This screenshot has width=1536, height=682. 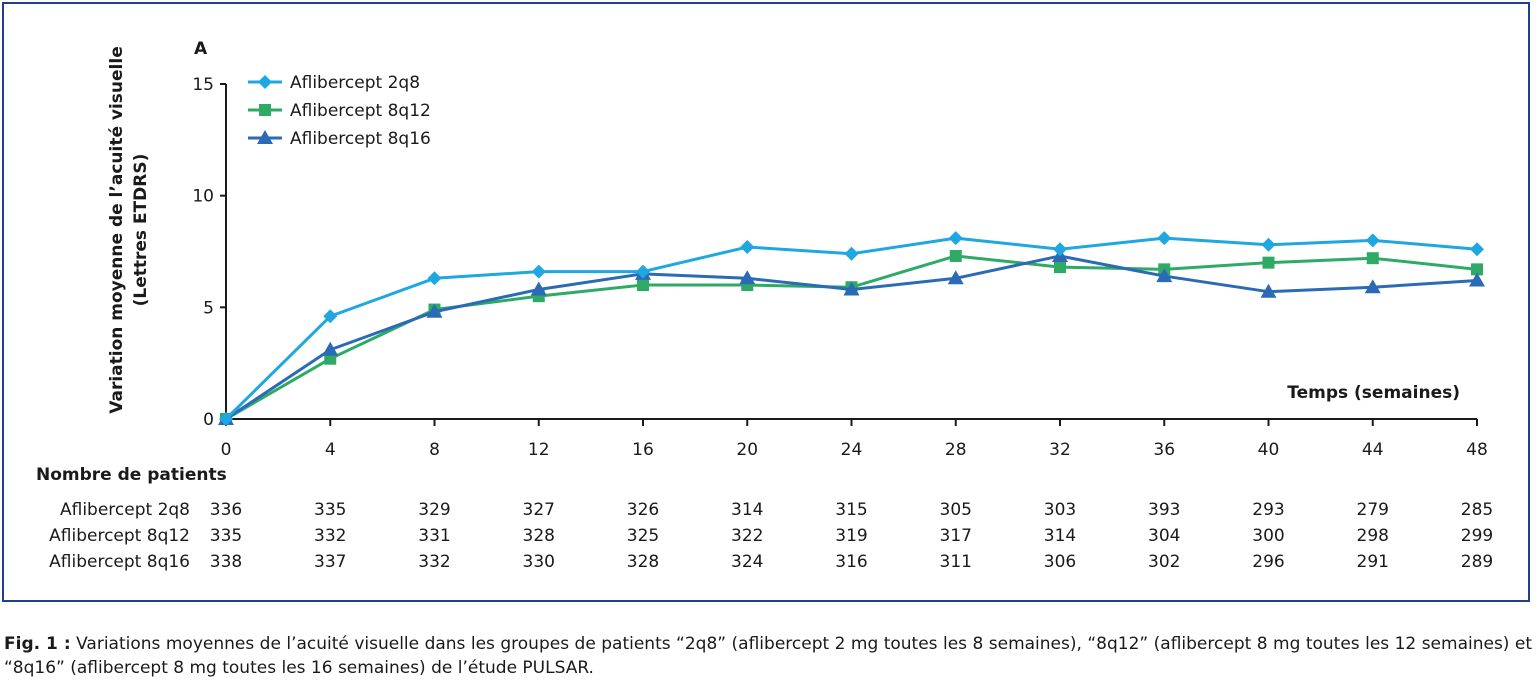 I want to click on legend-label: Aflibercept 2q8, so click(x=355, y=83).